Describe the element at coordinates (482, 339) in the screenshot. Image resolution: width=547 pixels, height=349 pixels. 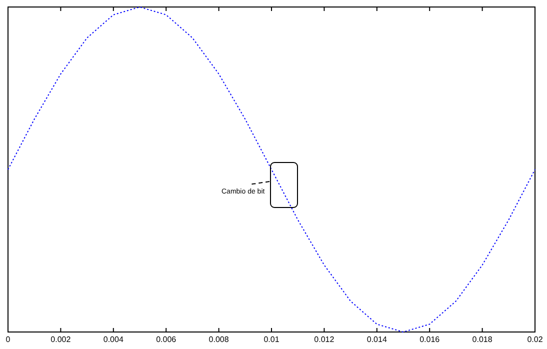
I see `x-tick-label: 0.018` at that location.